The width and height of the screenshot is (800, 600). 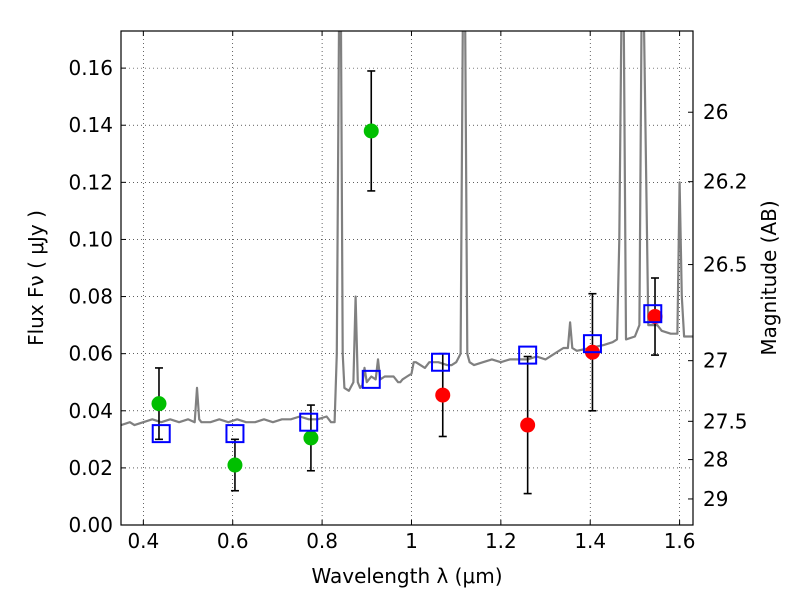 I want to click on y-tick-label: 0.04, so click(x=90, y=411).